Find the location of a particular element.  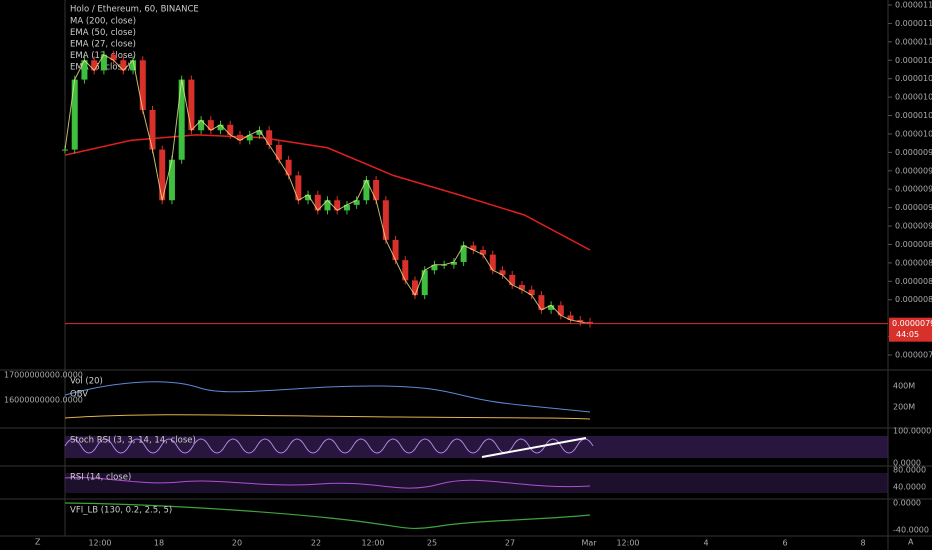

y-tick-label: 0.00001100 is located at coordinates (913, 41).